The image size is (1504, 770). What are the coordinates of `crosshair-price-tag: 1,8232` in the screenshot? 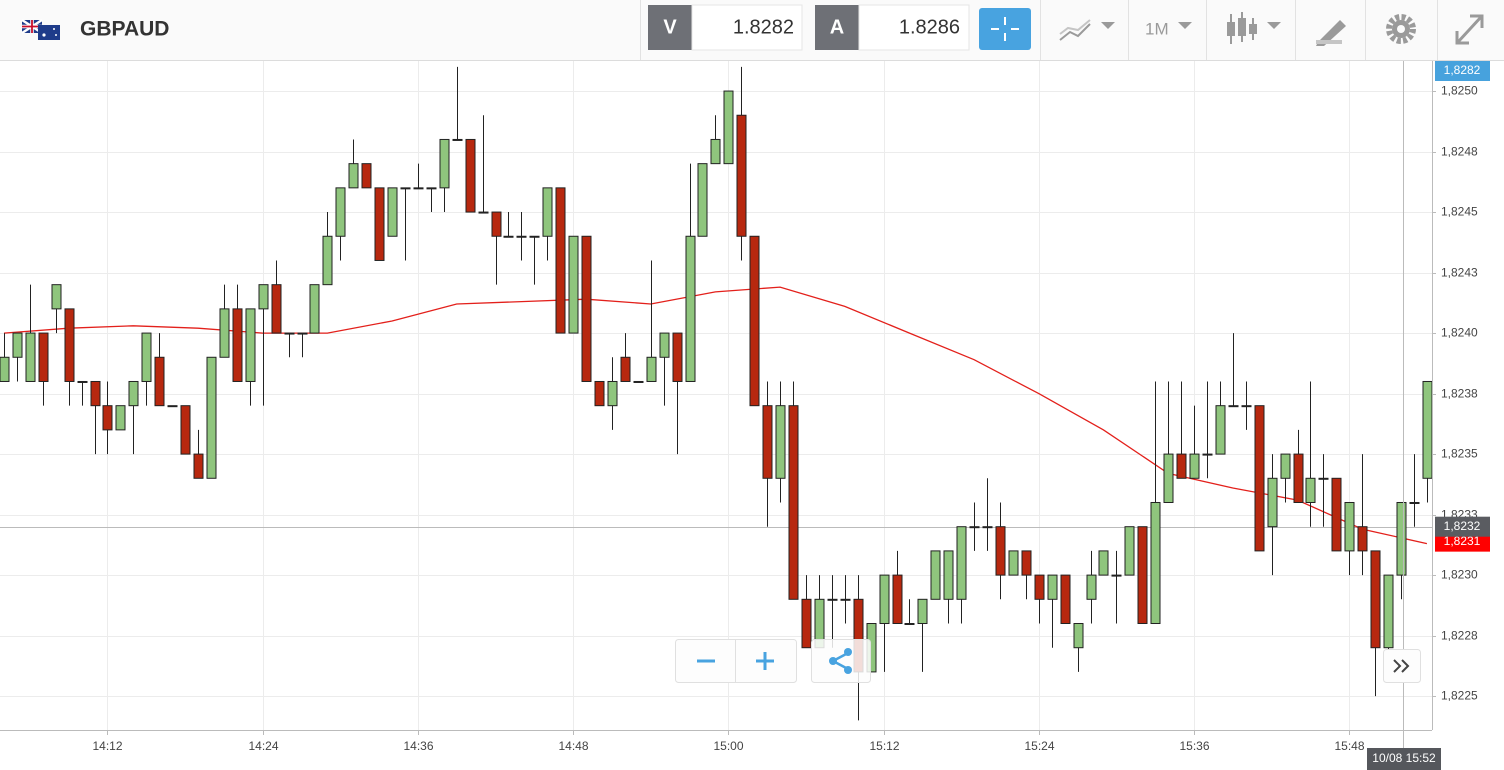 It's located at (1462, 526).